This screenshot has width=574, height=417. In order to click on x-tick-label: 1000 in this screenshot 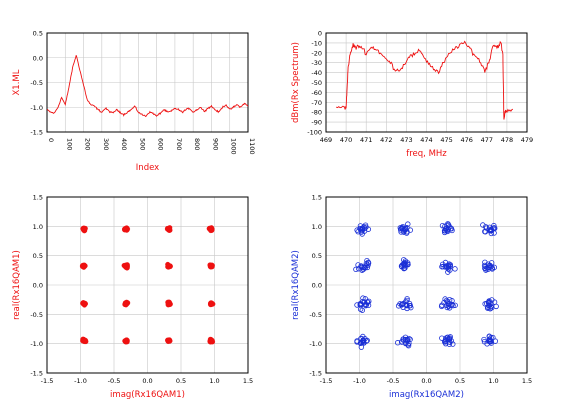, I will do `click(234, 146)`.